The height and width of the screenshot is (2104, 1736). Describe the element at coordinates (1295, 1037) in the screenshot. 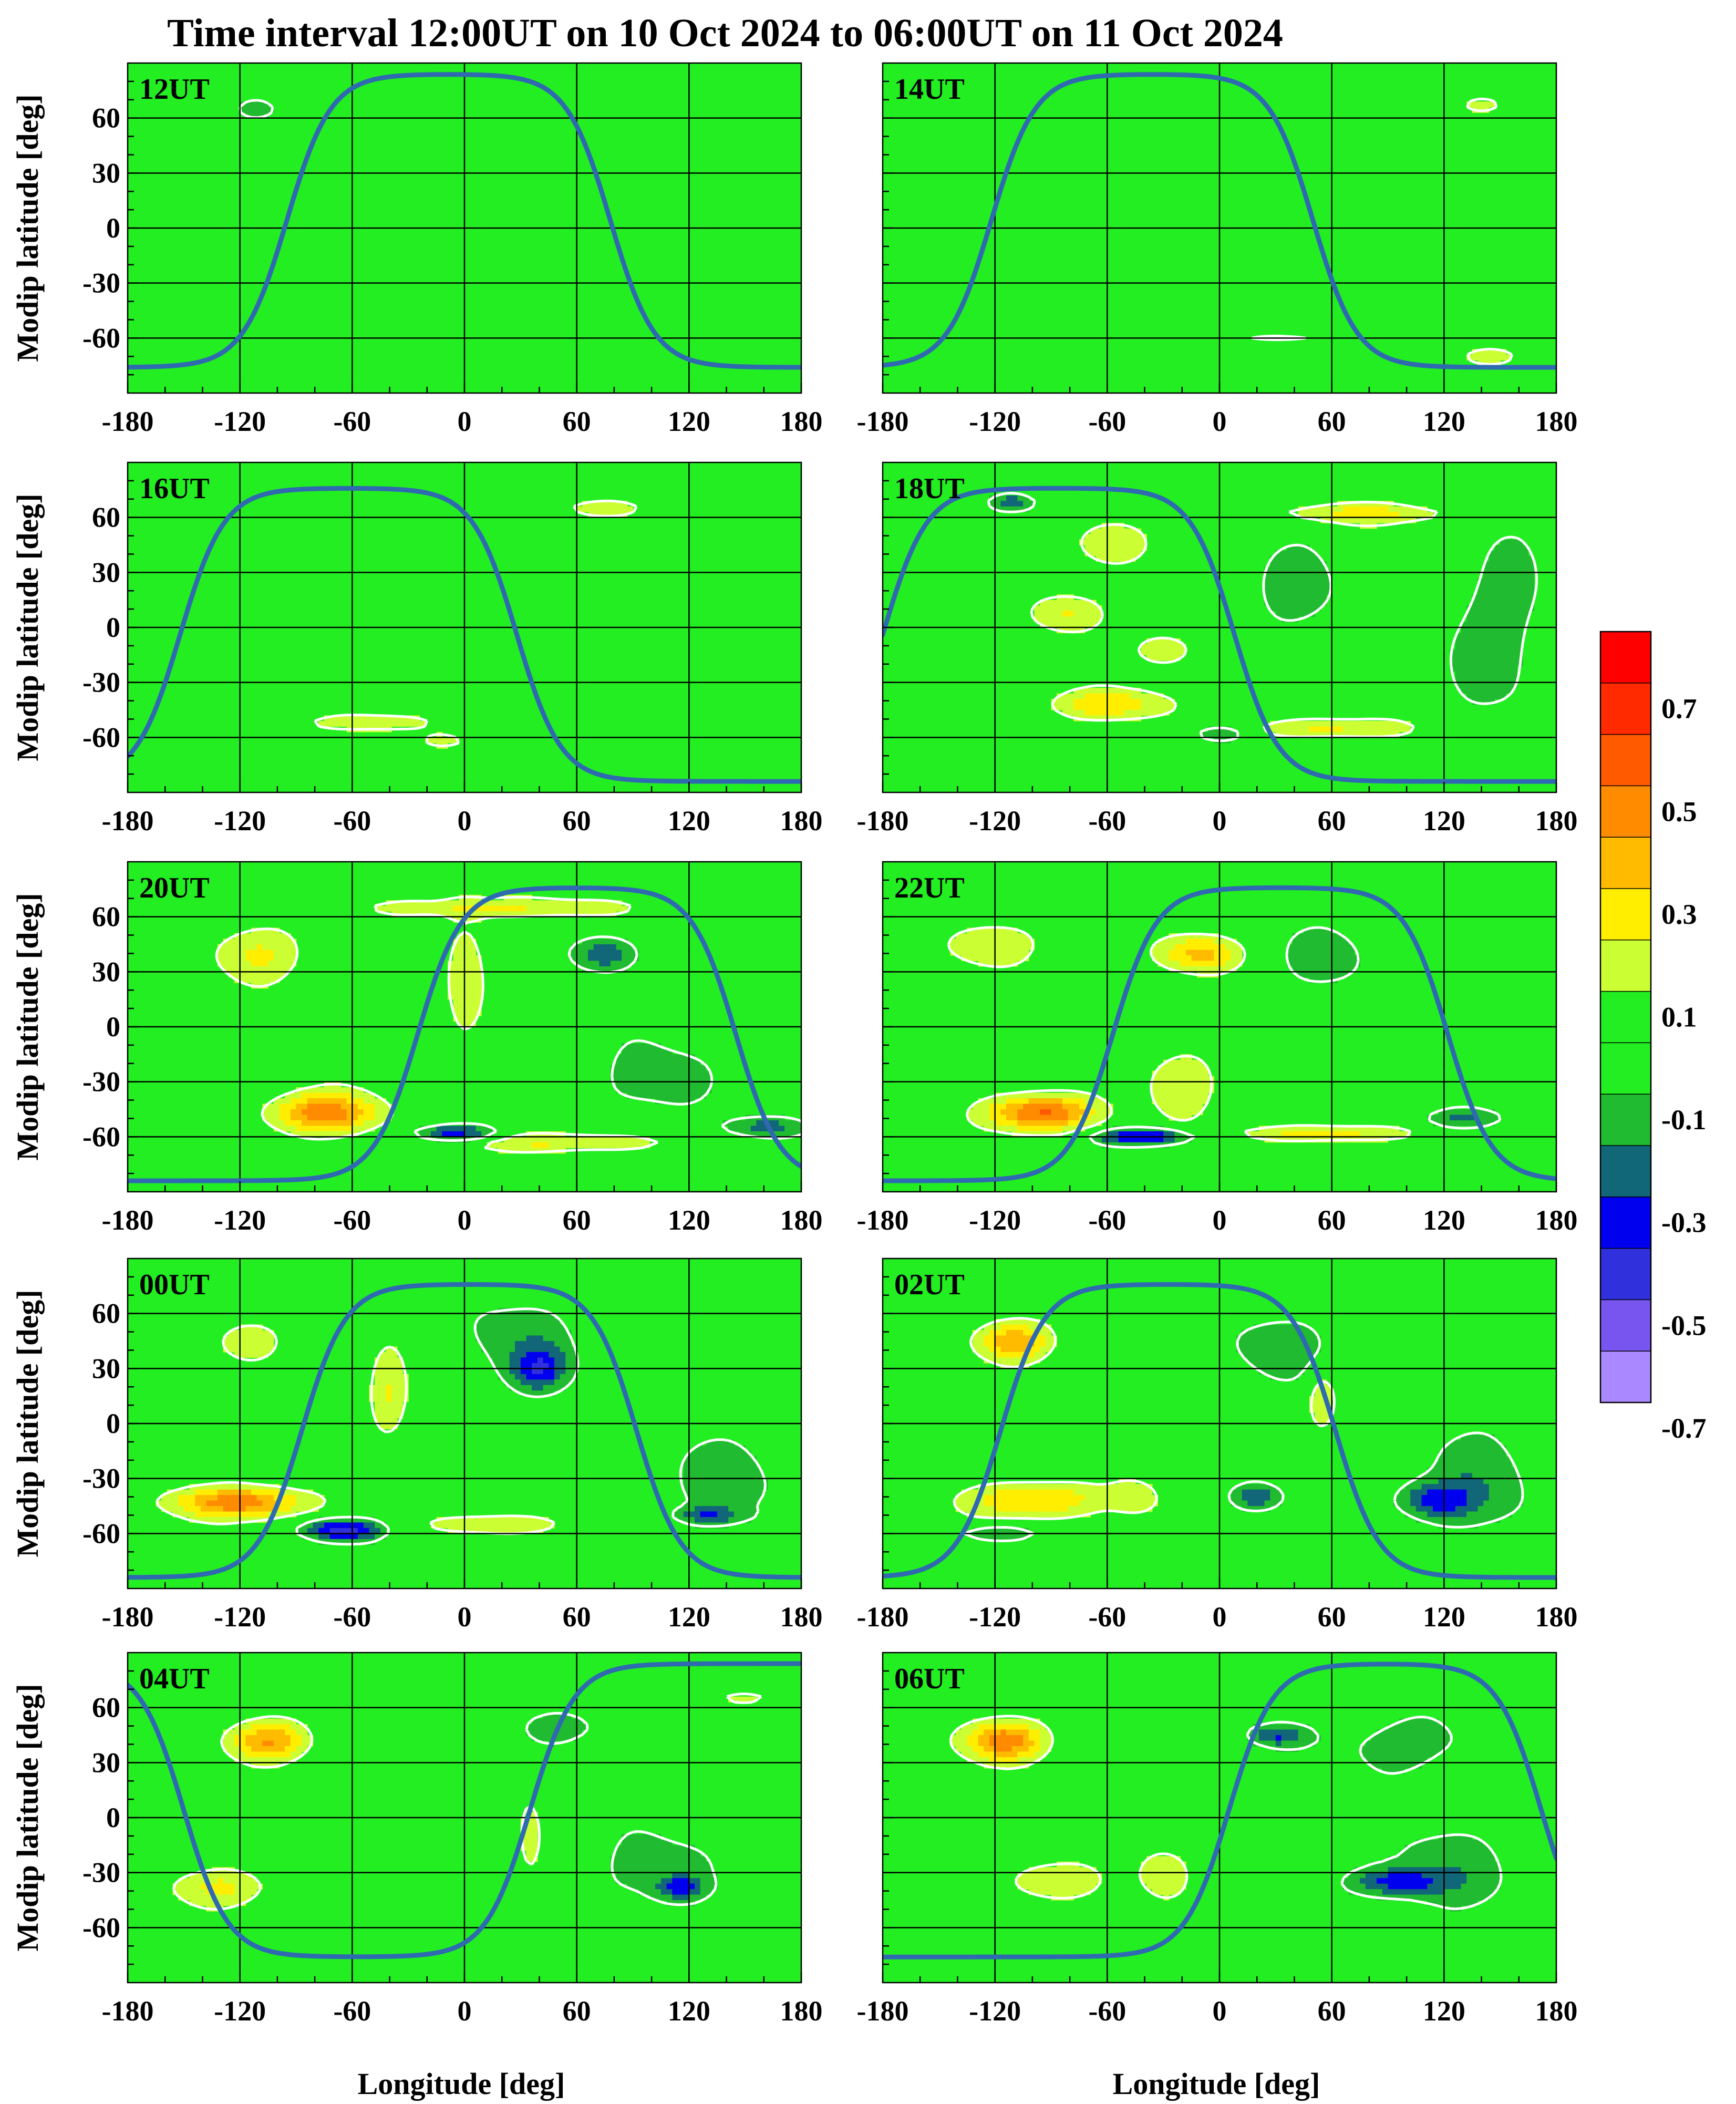

I see `contour-line` at that location.